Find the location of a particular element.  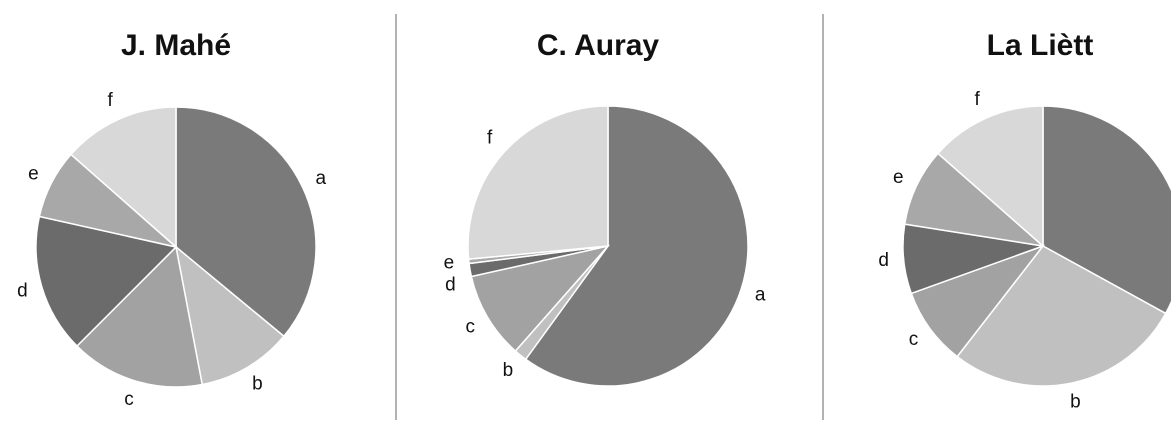

chart-title: J. Mahé is located at coordinates (176, 45).